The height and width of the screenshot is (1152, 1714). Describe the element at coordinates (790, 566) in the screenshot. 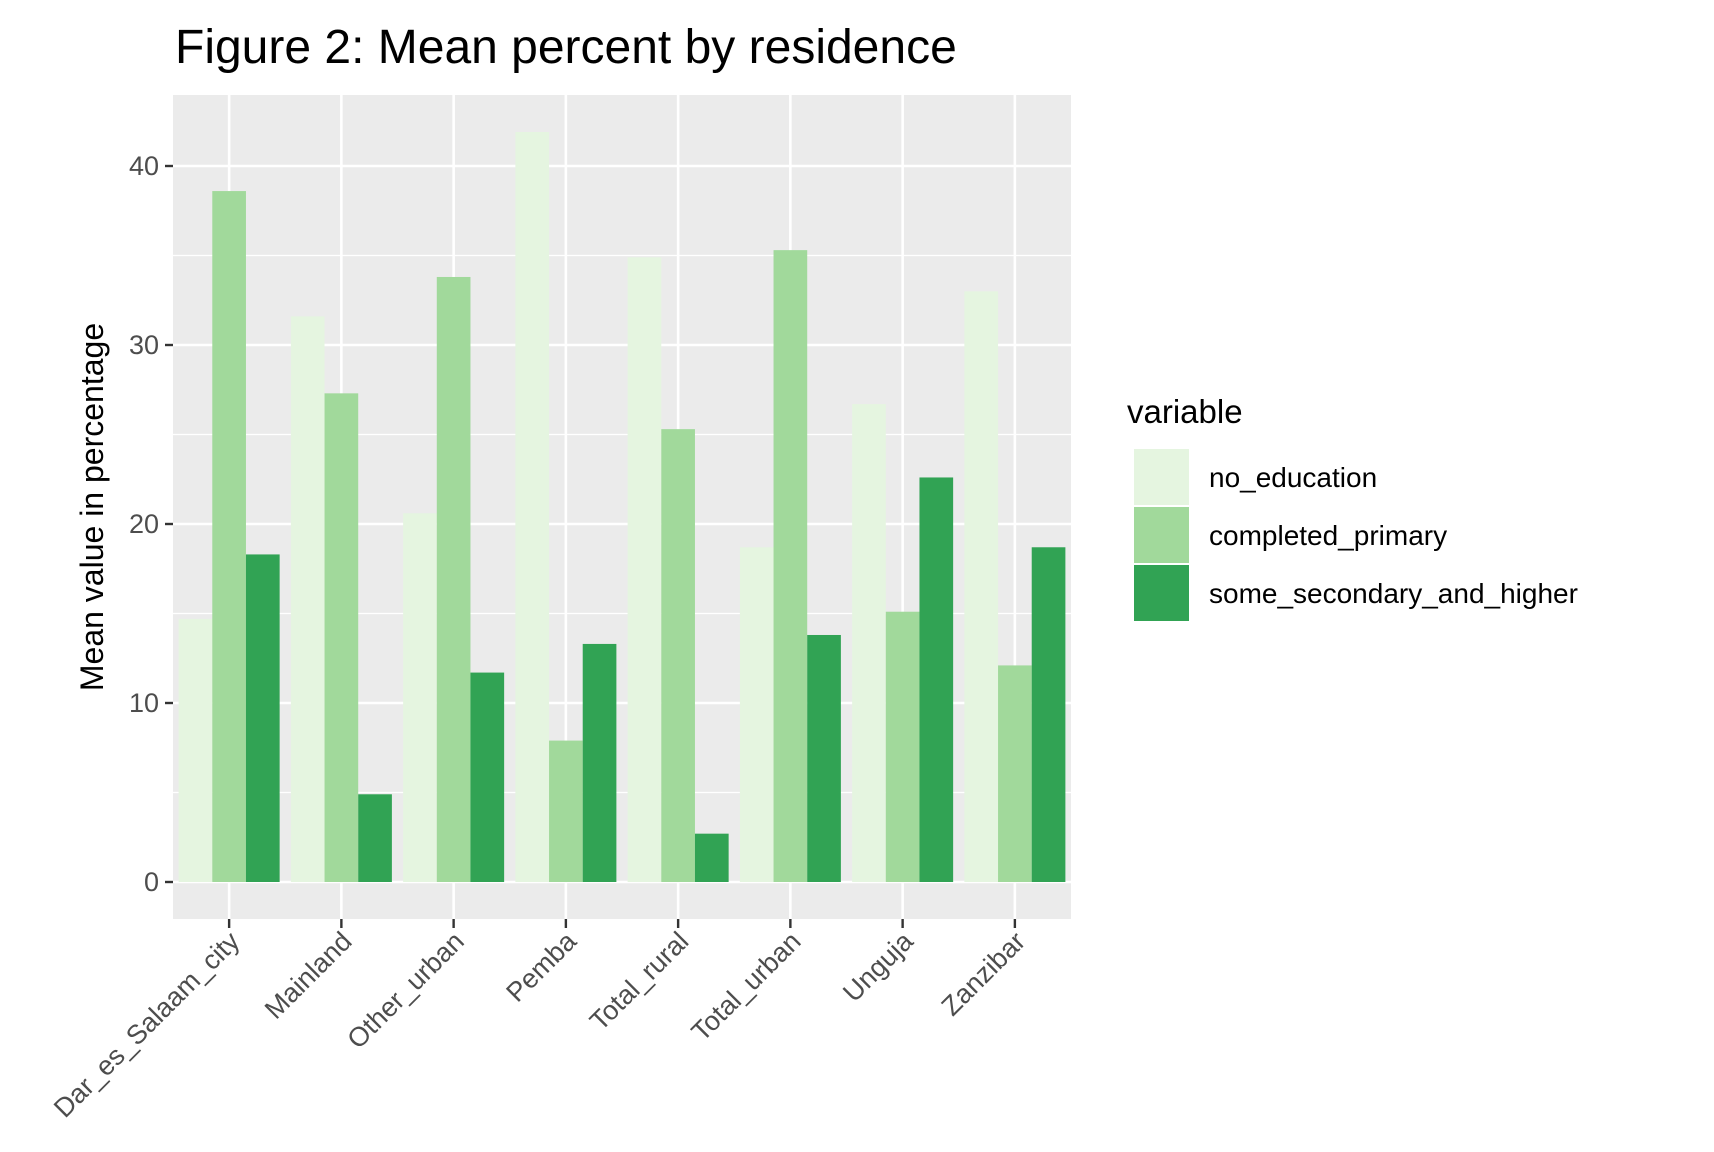

I see `bar-completed-primary-total-urban` at that location.